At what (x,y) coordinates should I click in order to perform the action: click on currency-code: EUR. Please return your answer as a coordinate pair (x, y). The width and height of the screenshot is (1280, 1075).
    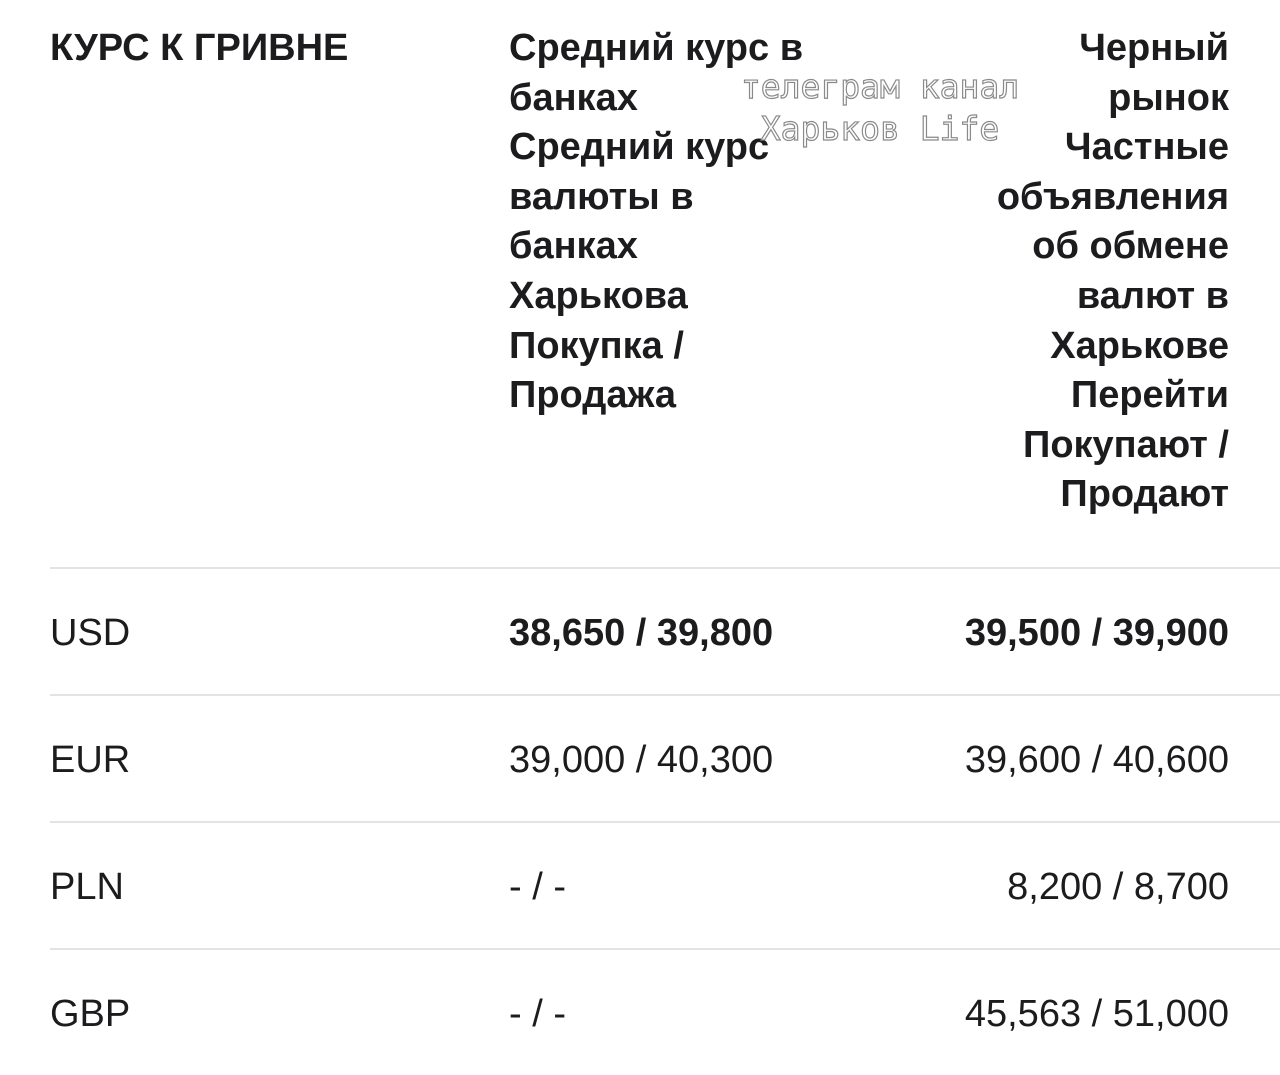
    Looking at the image, I should click on (90, 760).